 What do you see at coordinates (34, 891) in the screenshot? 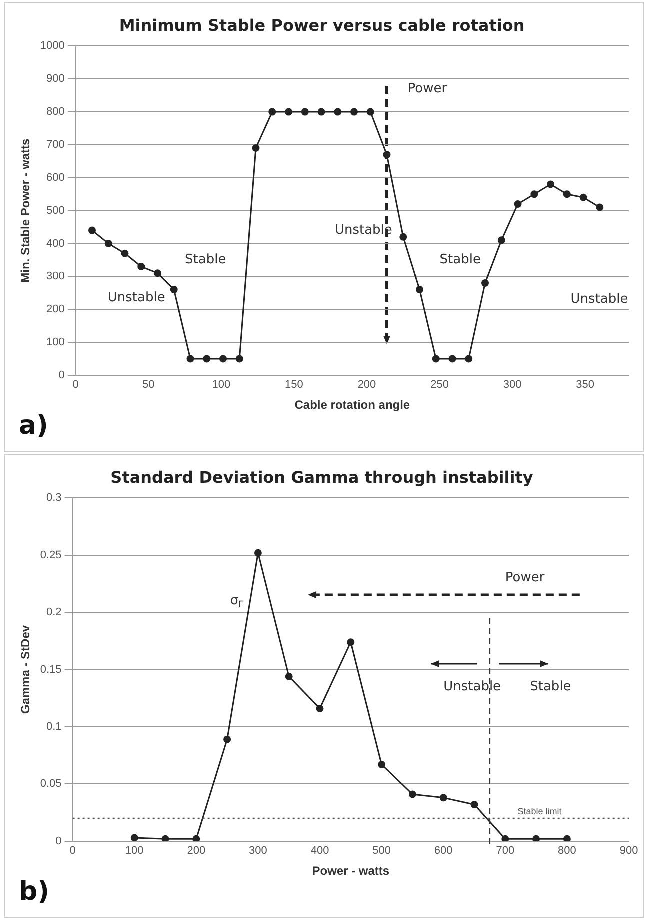
I see `text: b)` at bounding box center [34, 891].